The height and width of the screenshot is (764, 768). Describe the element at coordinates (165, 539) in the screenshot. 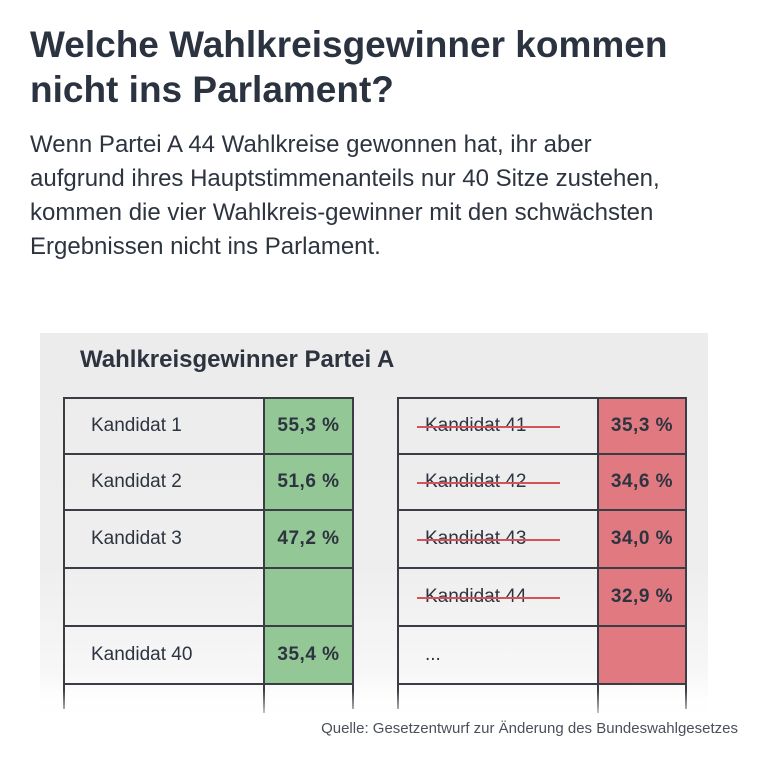

I see `candidate-name: Kandidat 3` at that location.